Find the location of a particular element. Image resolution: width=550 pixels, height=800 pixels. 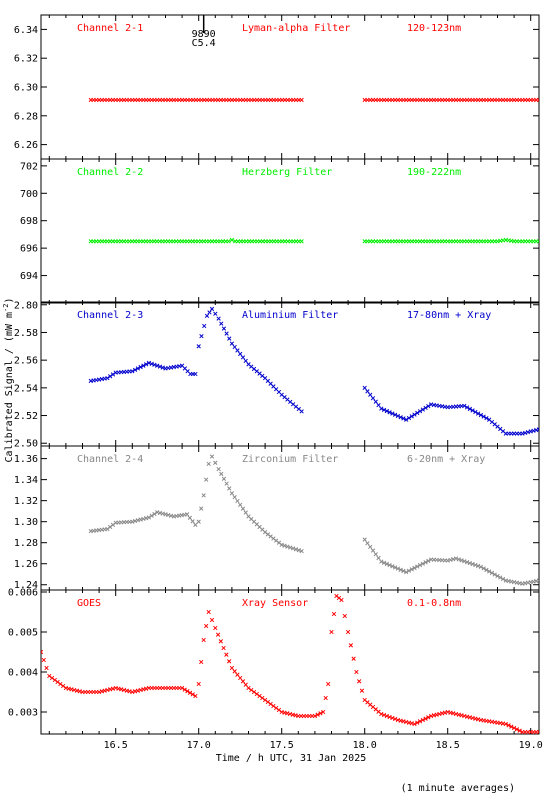

y-tick-label: 6.34 is located at coordinates (26, 30).